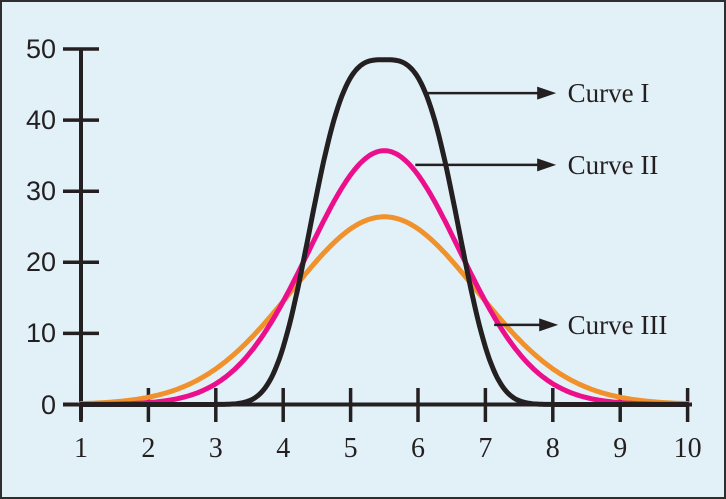 This screenshot has height=499, width=726. What do you see at coordinates (617, 324) in the screenshot?
I see `curve-label: Curve III` at bounding box center [617, 324].